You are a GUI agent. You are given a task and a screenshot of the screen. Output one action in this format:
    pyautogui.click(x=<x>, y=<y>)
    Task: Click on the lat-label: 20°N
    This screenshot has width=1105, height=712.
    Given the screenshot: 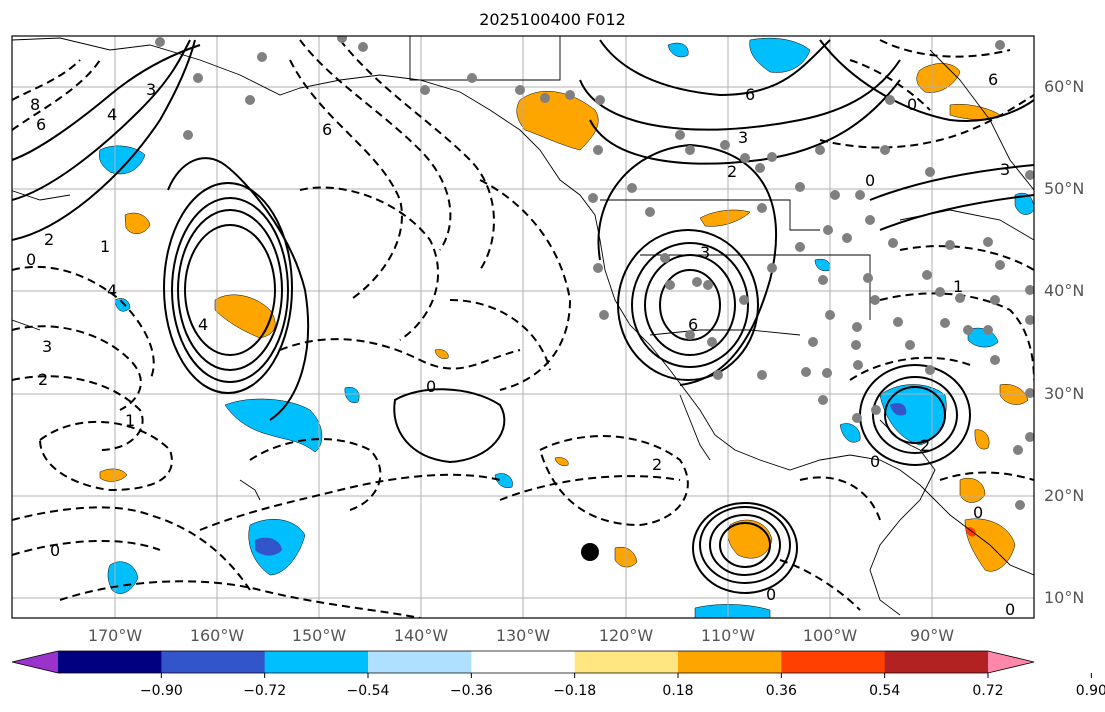 What is the action you would take?
    pyautogui.click(x=1064, y=495)
    